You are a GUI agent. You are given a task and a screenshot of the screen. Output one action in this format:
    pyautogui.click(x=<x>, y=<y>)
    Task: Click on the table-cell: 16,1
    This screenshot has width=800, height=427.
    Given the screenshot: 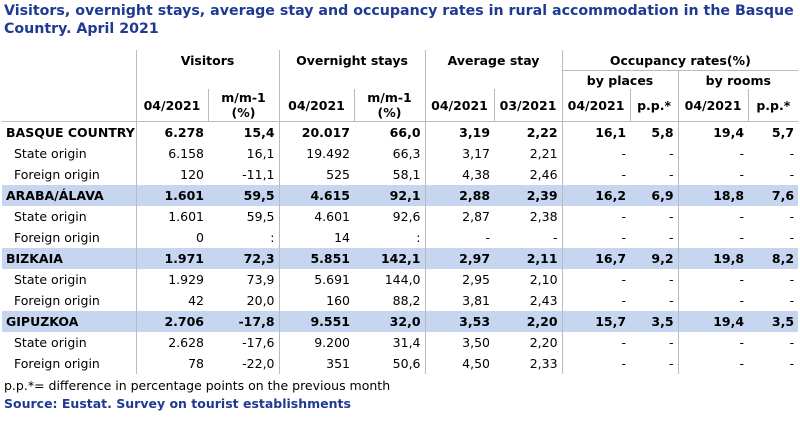 What is the action you would take?
    pyautogui.click(x=260, y=153)
    